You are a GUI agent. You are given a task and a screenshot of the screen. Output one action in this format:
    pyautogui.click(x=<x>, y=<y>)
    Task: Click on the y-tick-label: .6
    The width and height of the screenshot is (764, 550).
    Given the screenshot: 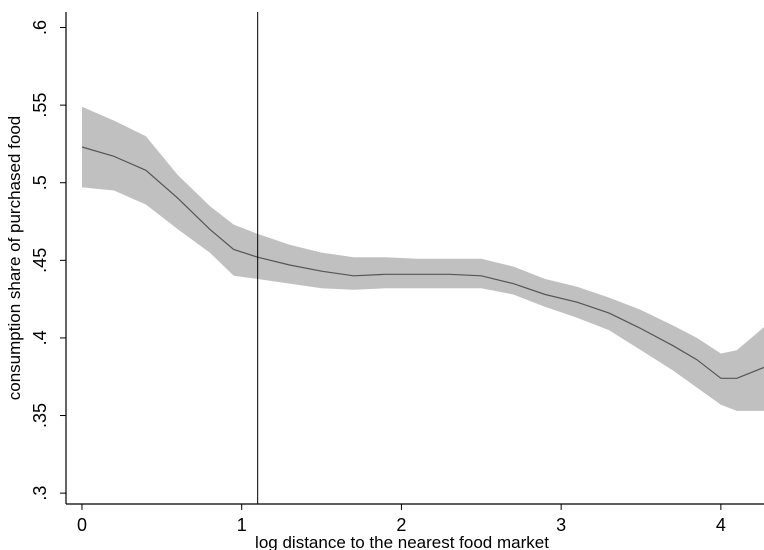 What is the action you would take?
    pyautogui.click(x=40, y=27)
    